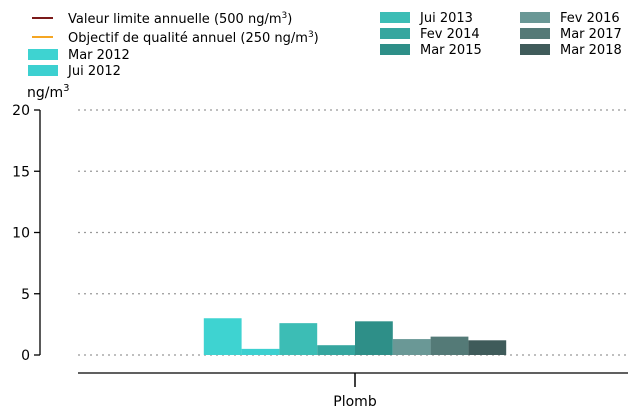  What do you see at coordinates (590, 18) in the screenshot?
I see `legend-label: Fev 2016` at bounding box center [590, 18].